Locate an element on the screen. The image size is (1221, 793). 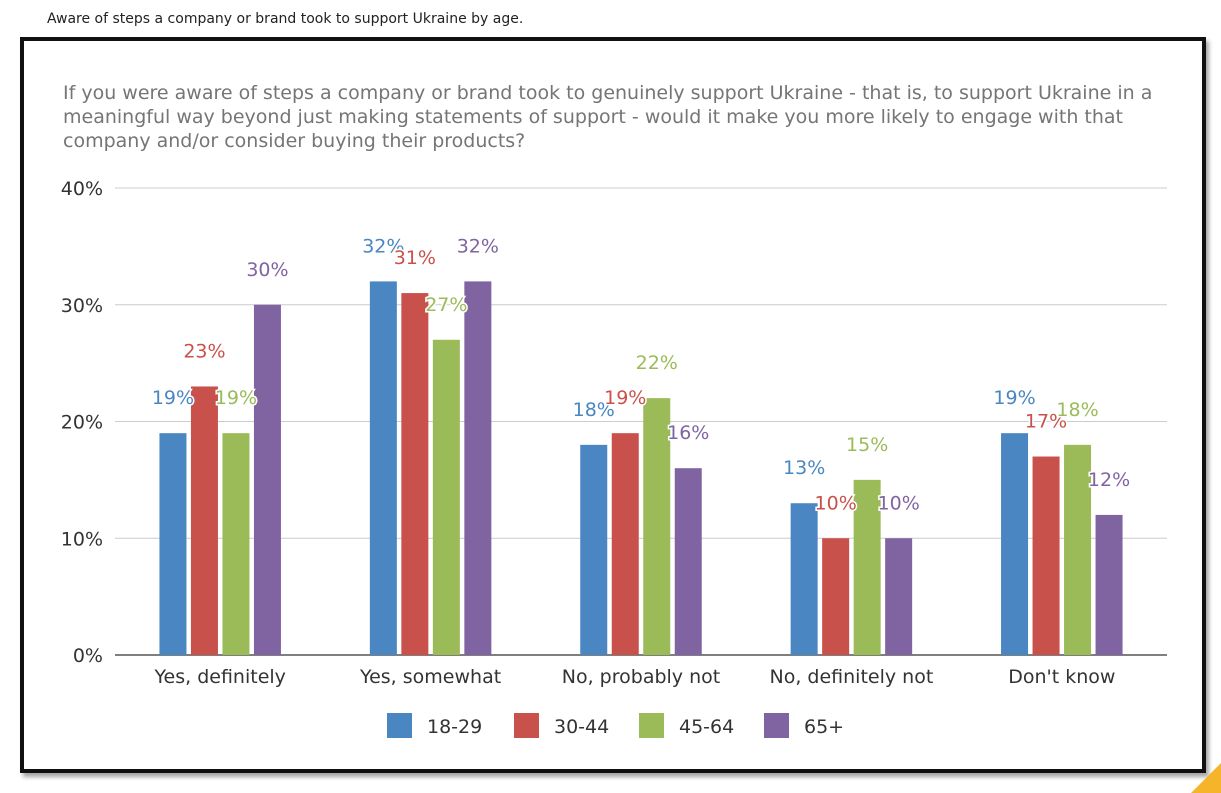
y-tick-label: 10% is located at coordinates (82, 539).